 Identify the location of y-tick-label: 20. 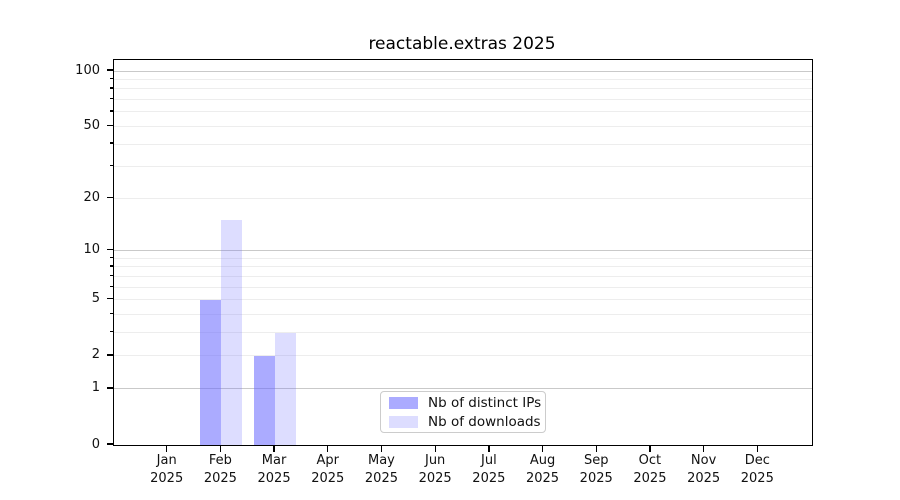
(91, 197).